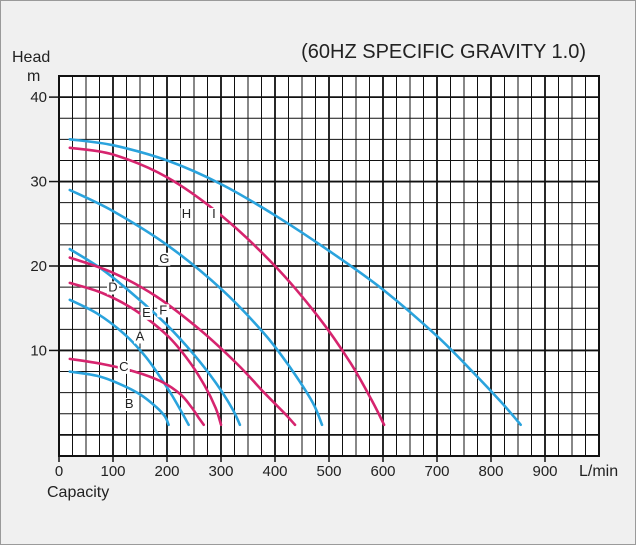  I want to click on curve-label-e: E, so click(146, 312).